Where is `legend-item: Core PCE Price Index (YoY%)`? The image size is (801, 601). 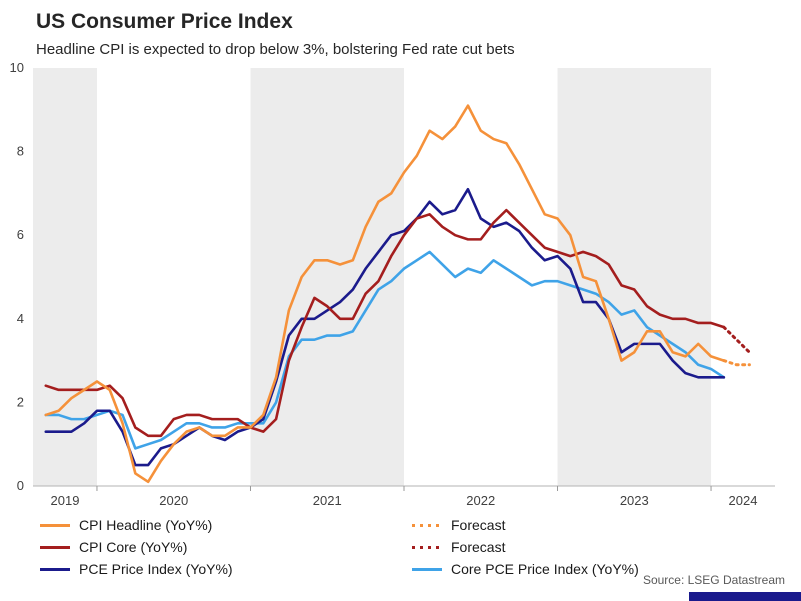 legend-item: Core PCE Price Index (YoY%) is located at coordinates (606, 569).